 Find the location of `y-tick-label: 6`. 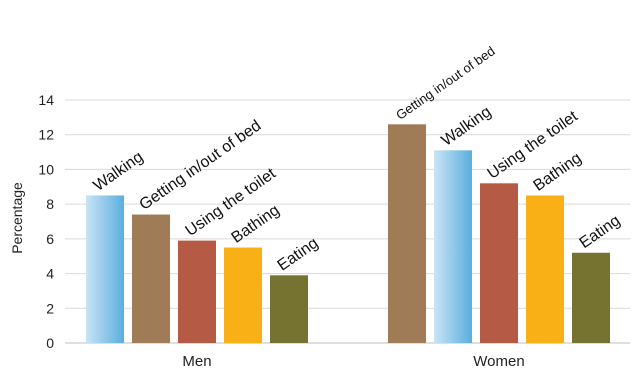

y-tick-label: 6 is located at coordinates (50, 239).